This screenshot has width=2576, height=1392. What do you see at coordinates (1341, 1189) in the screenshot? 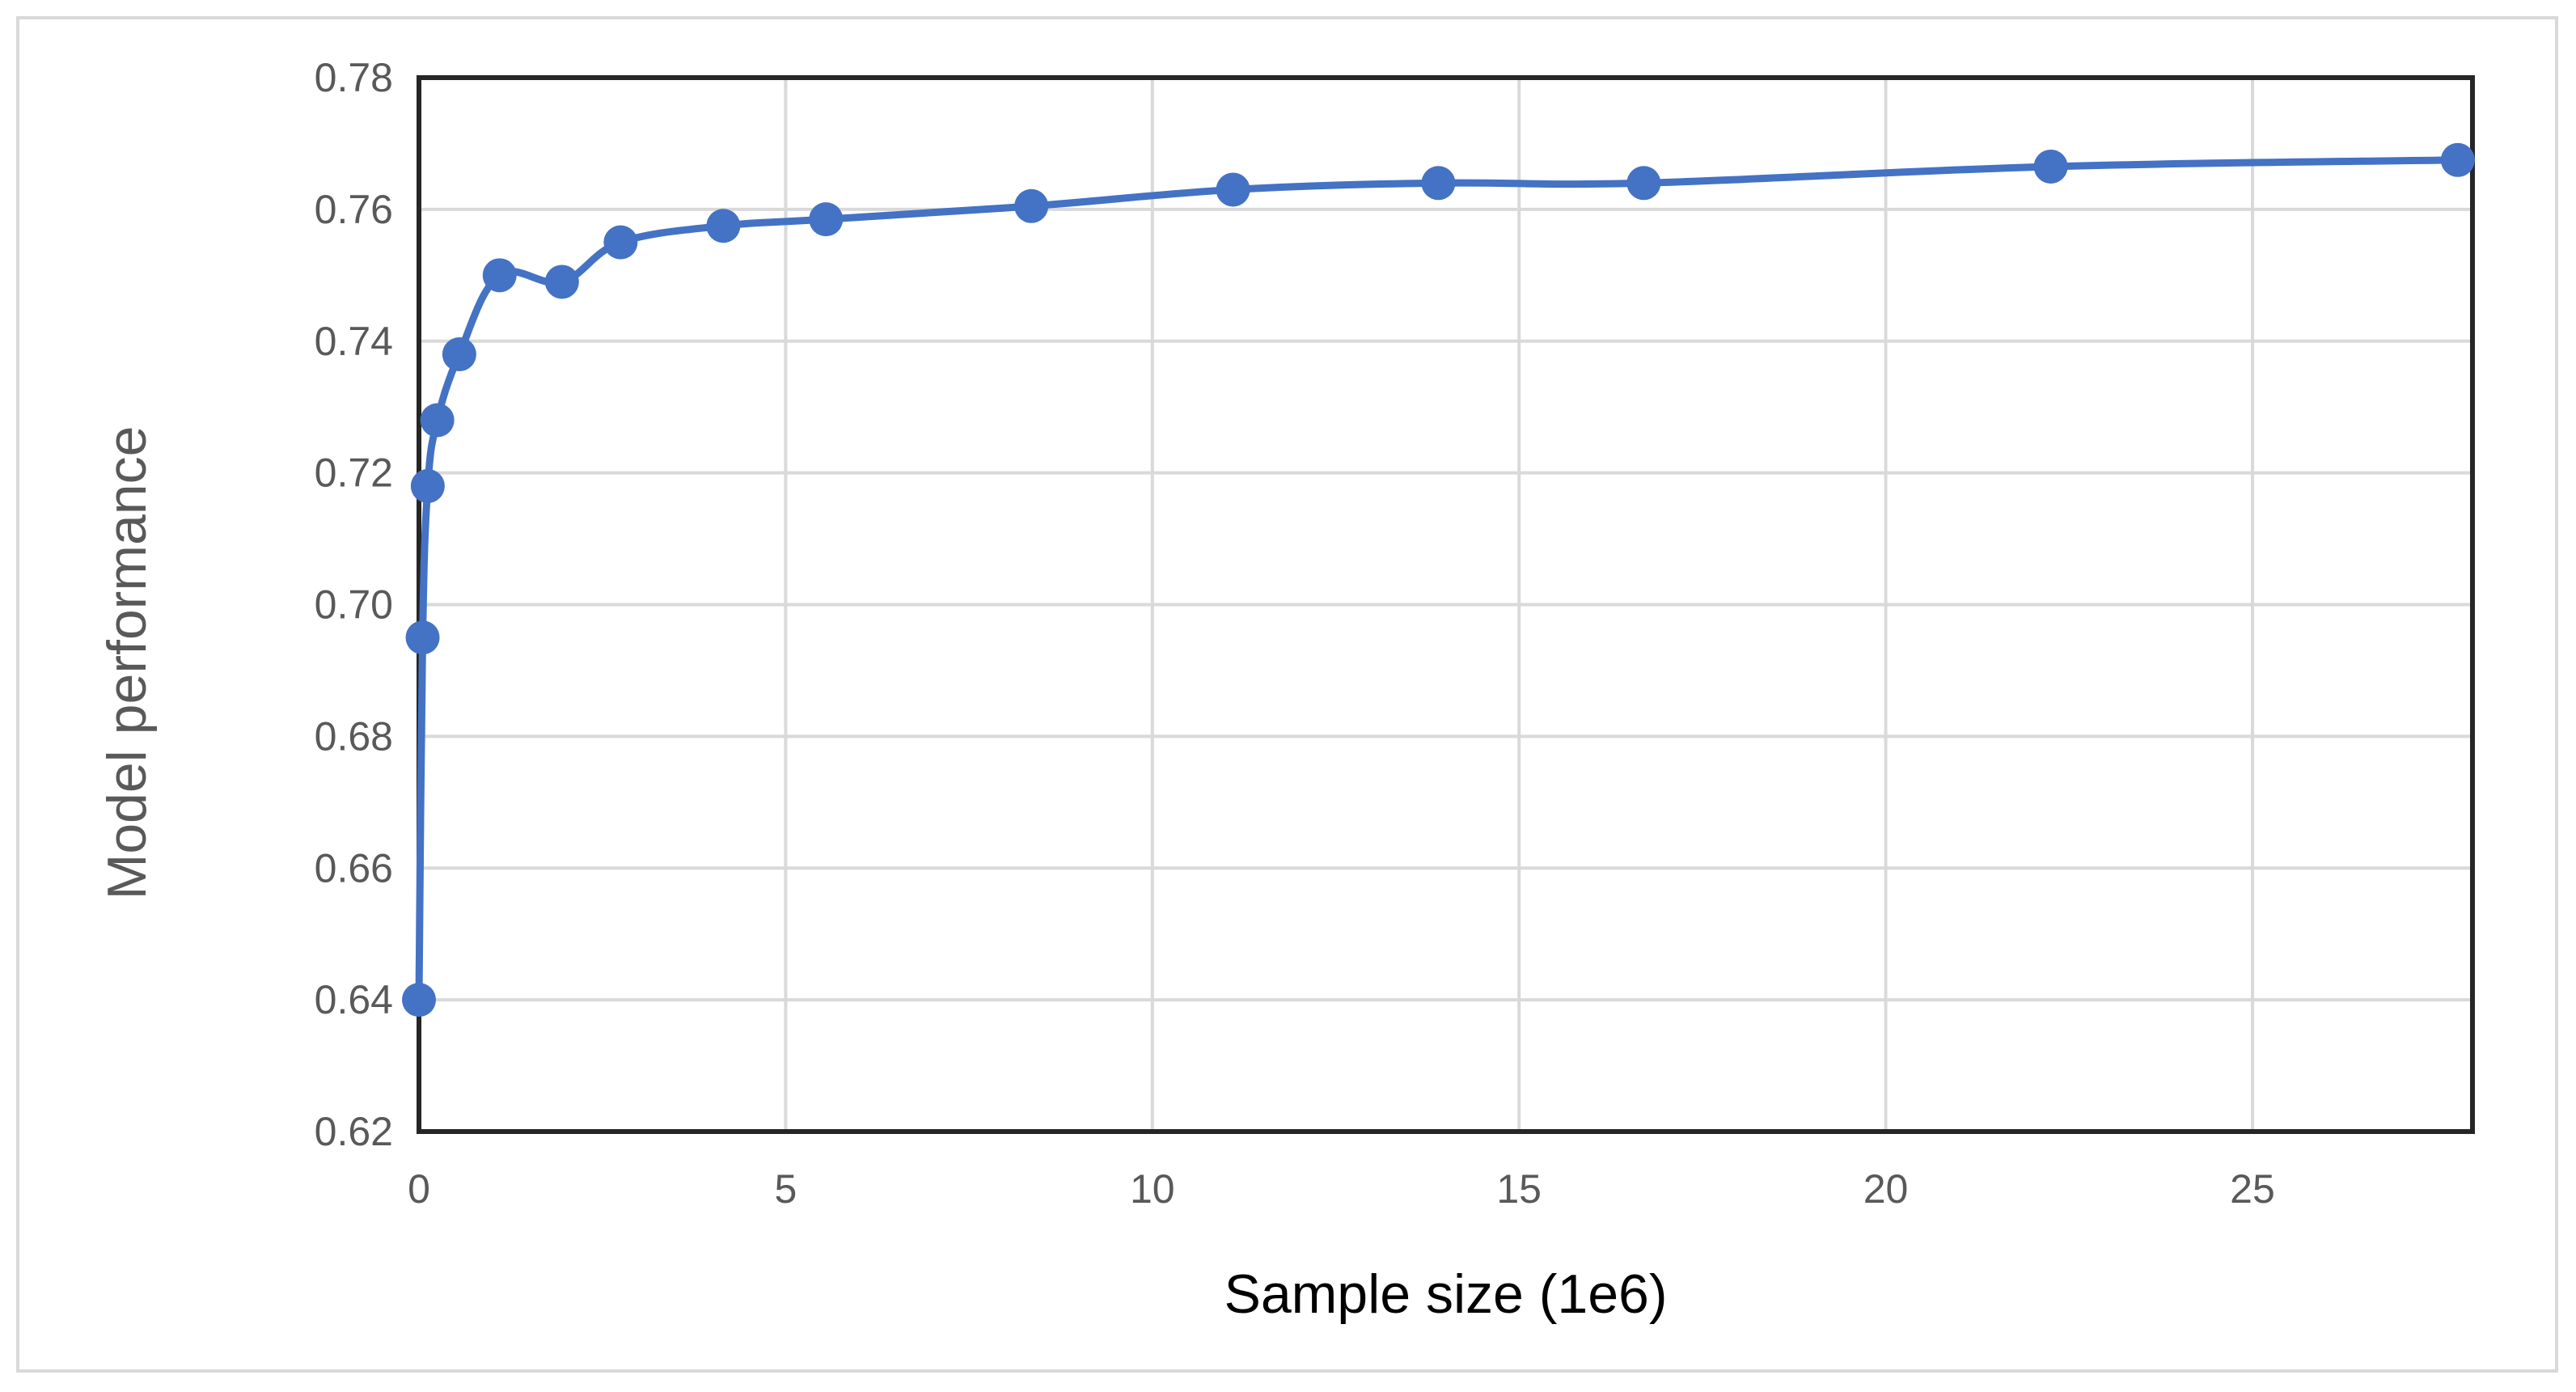
I see `x-axis-tick-labels: 0 5 10 15 20 25` at bounding box center [1341, 1189].